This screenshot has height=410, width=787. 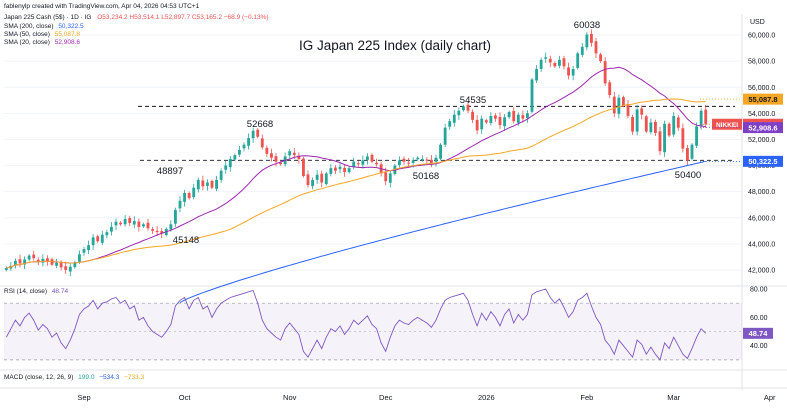 What do you see at coordinates (29, 26) in the screenshot?
I see `sma200-label: SMA (200, close)` at bounding box center [29, 26].